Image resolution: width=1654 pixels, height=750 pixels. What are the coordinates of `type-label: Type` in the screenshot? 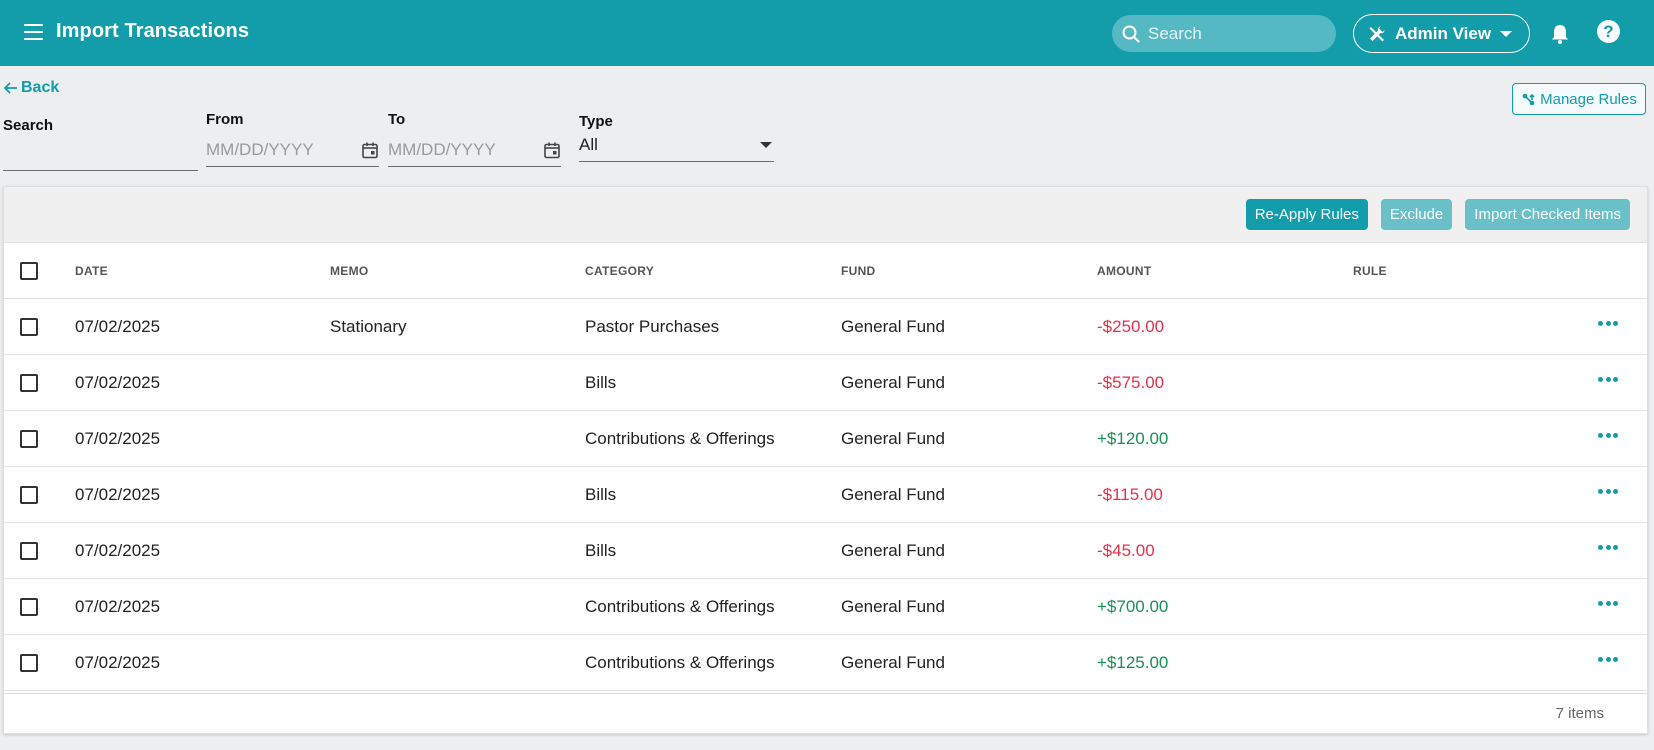 It's located at (596, 121).